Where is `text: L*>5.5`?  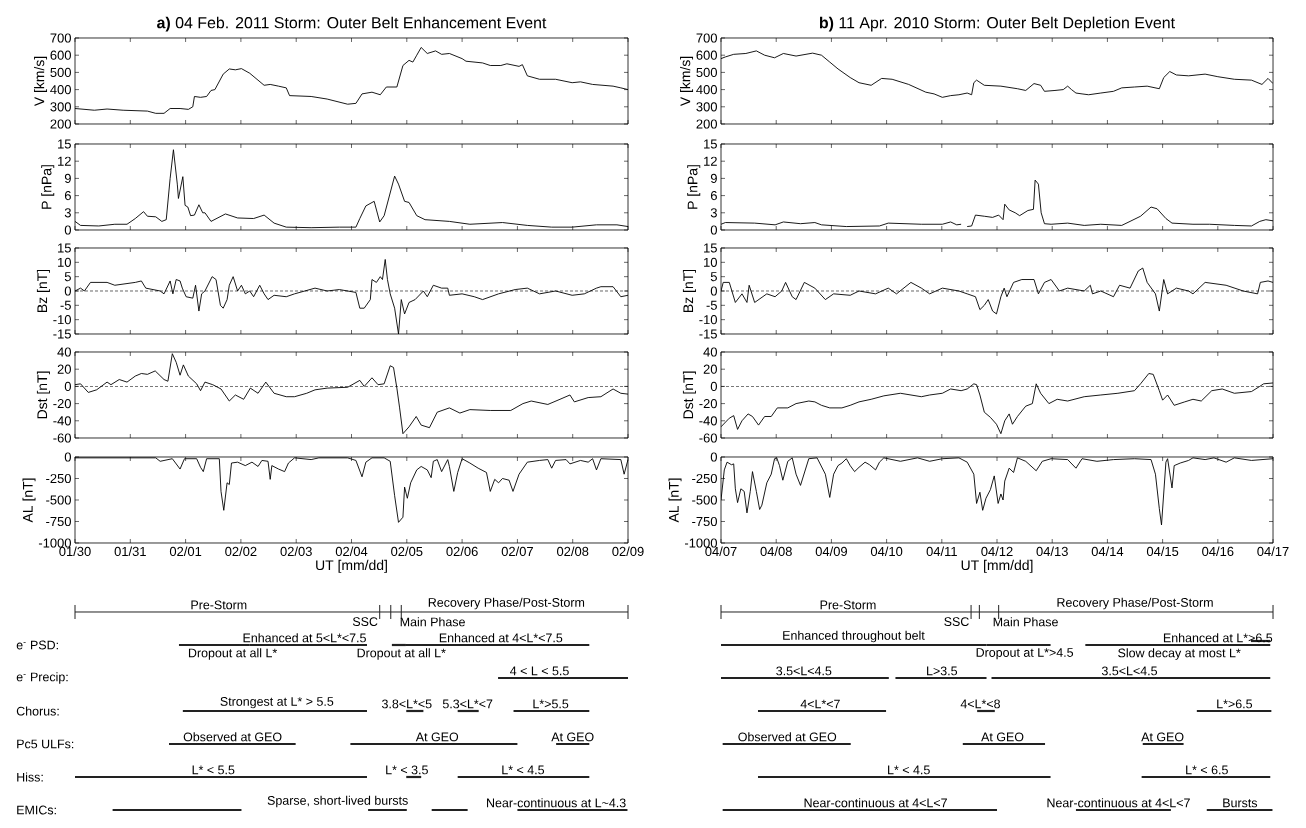
text: L*>5.5 is located at coordinates (551, 704).